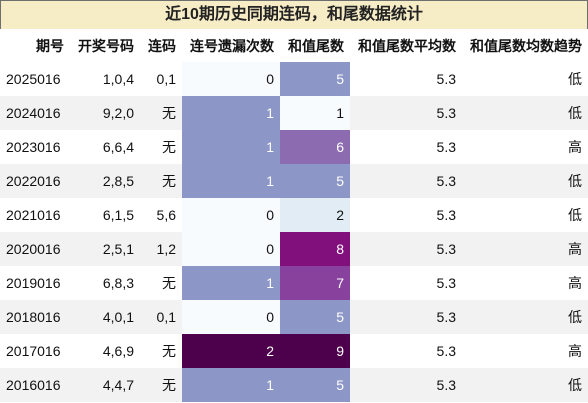 The height and width of the screenshot is (403, 588). What do you see at coordinates (33, 147) in the screenshot?
I see `cell-period: 2023016` at bounding box center [33, 147].